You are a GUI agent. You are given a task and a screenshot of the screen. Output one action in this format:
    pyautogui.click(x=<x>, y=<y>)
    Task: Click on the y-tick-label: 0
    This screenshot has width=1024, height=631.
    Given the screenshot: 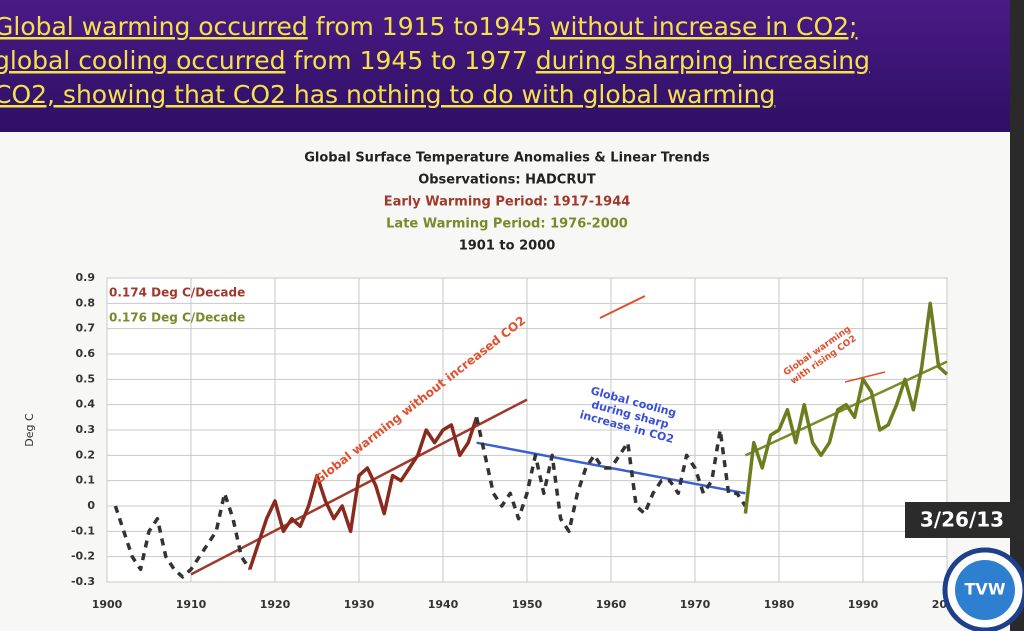 What is the action you would take?
    pyautogui.click(x=91, y=505)
    